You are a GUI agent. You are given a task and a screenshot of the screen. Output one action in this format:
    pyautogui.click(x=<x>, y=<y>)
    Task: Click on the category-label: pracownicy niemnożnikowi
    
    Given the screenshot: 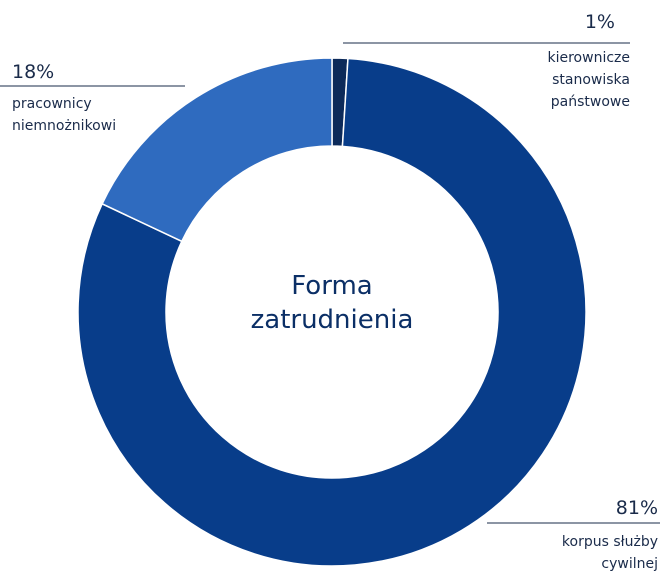 What is the action you would take?
    pyautogui.click(x=64, y=115)
    